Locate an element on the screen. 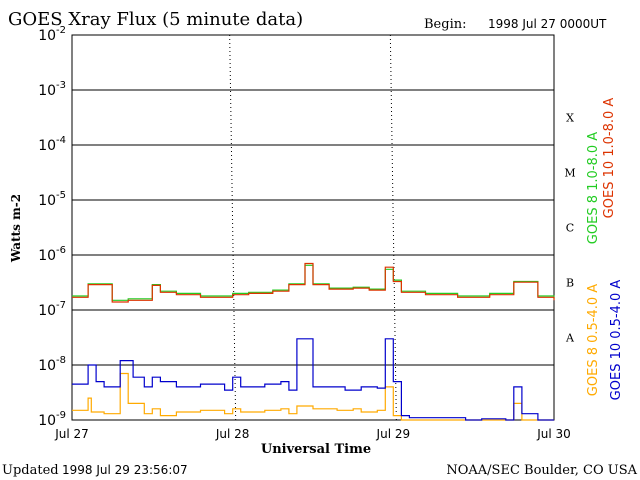 This screenshot has height=480, width=640. legend-entry-3: GOES 10 0.5-4.0 A is located at coordinates (616, 340).